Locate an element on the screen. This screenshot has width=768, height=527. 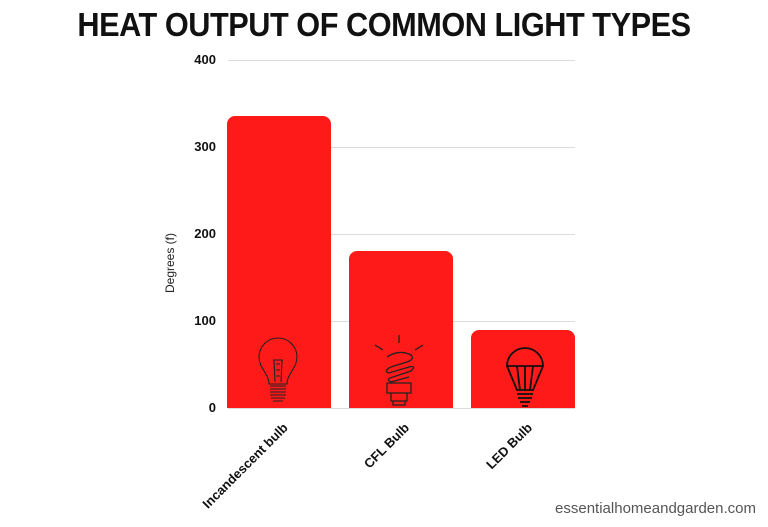
led-bulb-icon is located at coordinates (525, 377).